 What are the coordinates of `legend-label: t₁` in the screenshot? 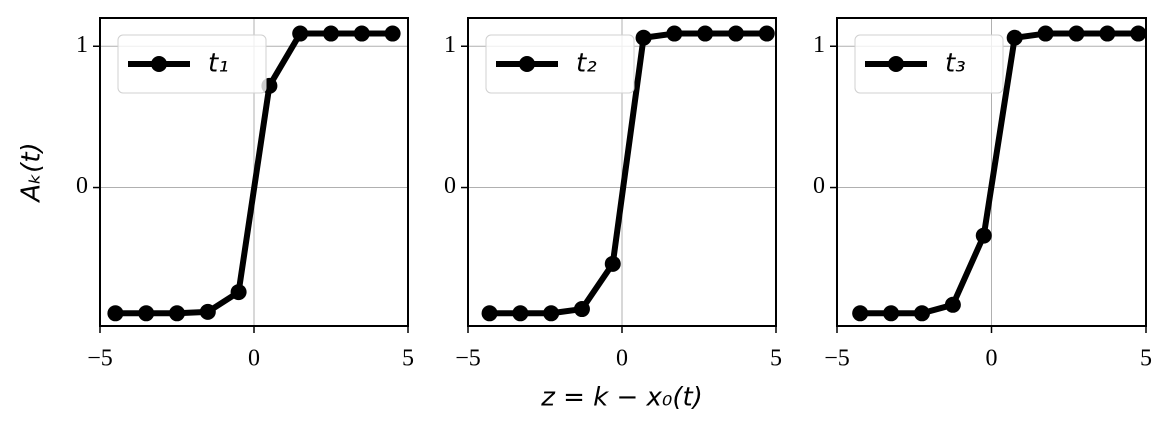 It's located at (218, 64).